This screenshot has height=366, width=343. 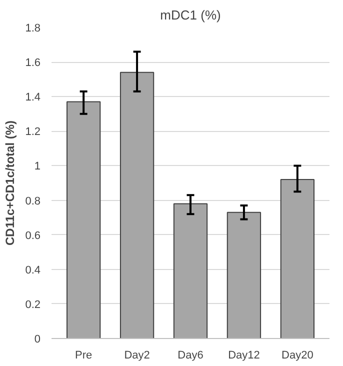 What do you see at coordinates (33, 28) in the screenshot?
I see `y-tick-label: 1.8` at bounding box center [33, 28].